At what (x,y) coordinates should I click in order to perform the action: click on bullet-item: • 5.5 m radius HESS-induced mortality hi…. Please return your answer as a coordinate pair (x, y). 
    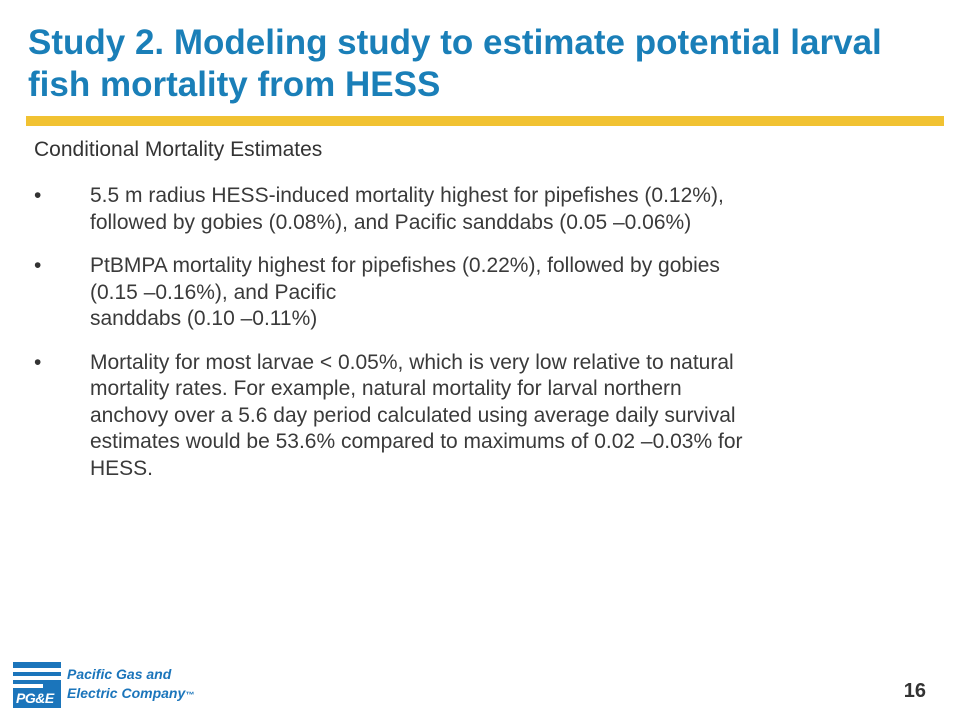
    Looking at the image, I should click on (479, 209).